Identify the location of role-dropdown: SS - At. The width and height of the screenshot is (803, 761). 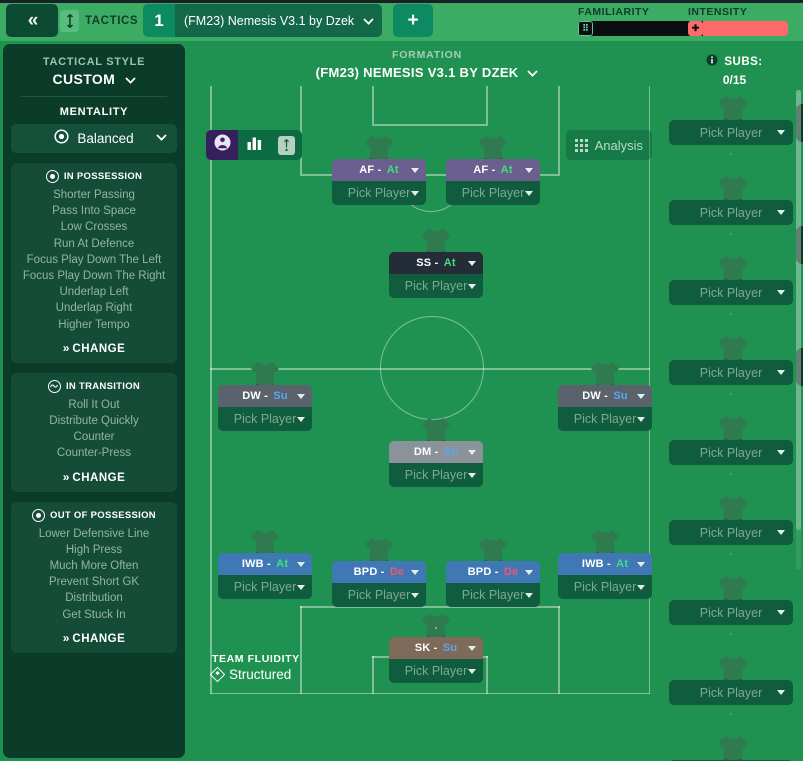
(436, 263).